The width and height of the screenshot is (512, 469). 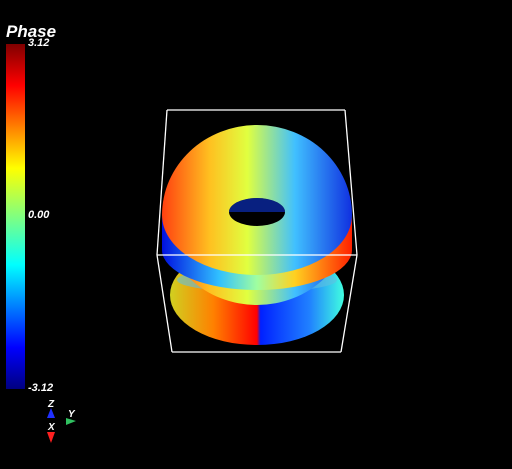 I want to click on colorbar-title: Phase, so click(x=31, y=31).